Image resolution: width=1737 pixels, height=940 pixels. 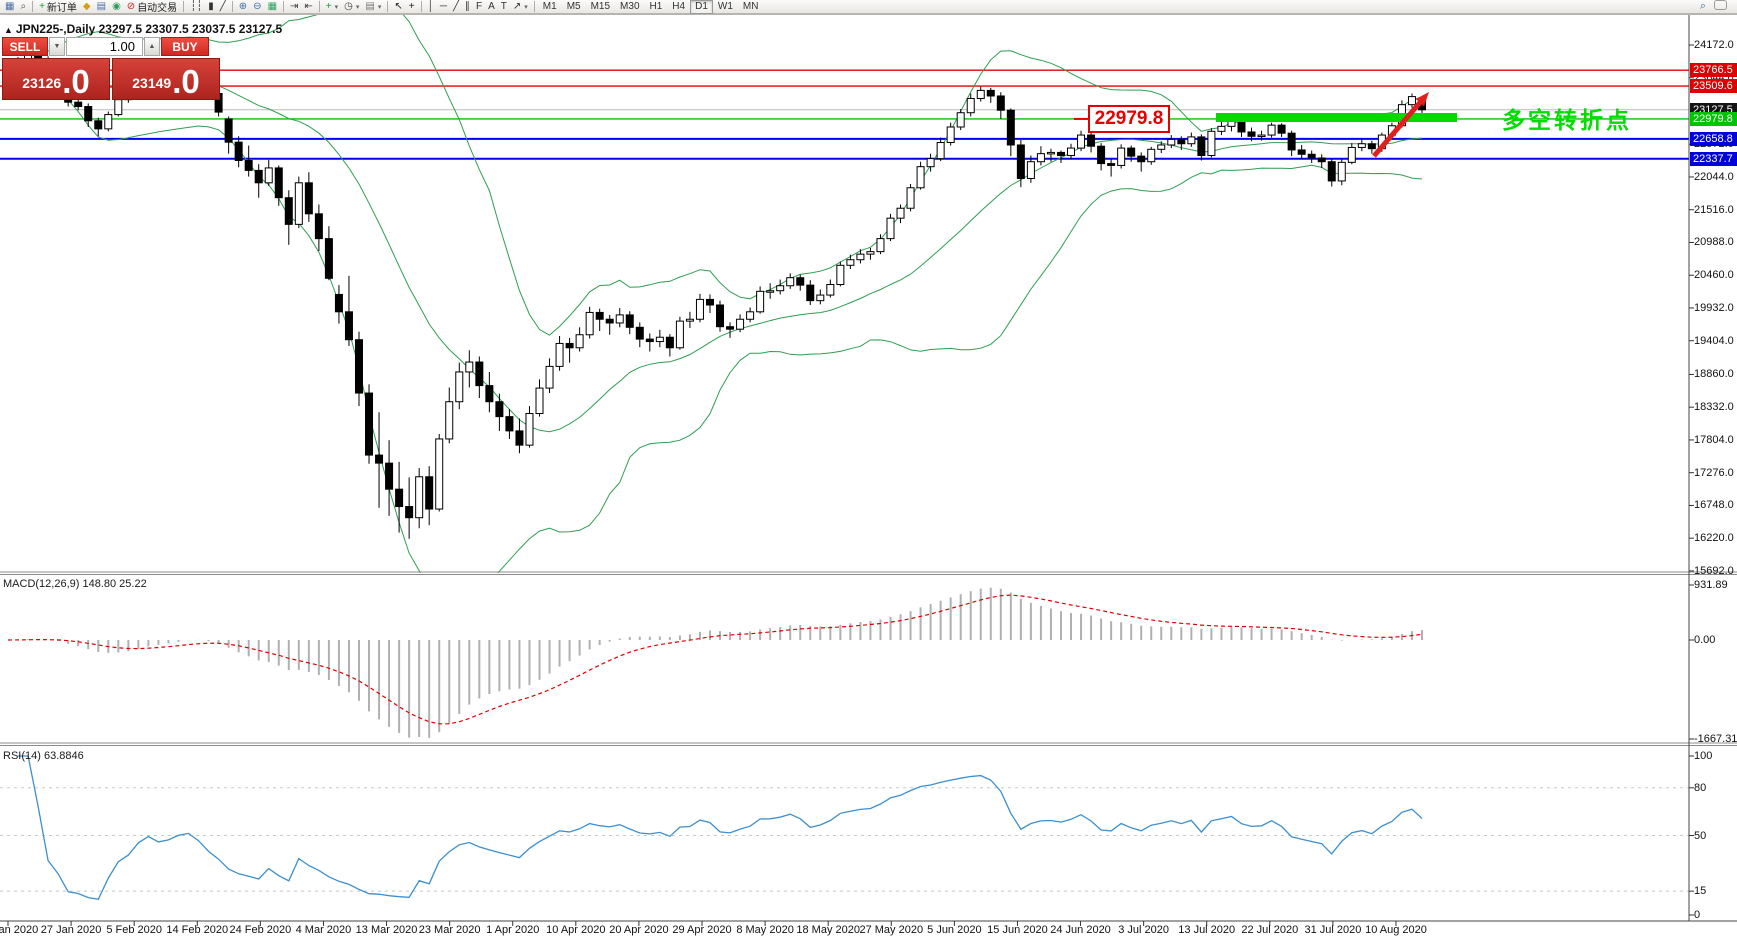 I want to click on buy-price-int: 23149, so click(x=152, y=83).